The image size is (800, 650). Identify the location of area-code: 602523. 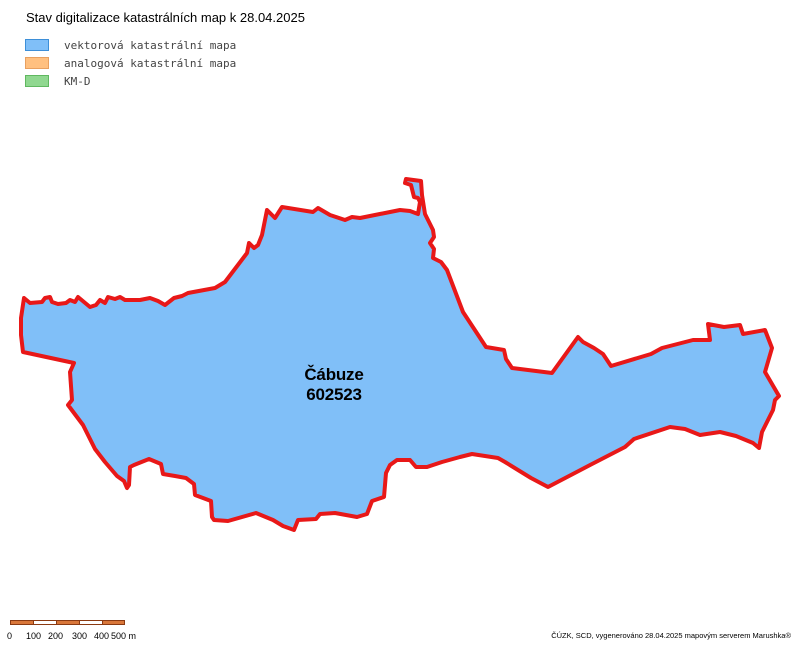
(334, 394).